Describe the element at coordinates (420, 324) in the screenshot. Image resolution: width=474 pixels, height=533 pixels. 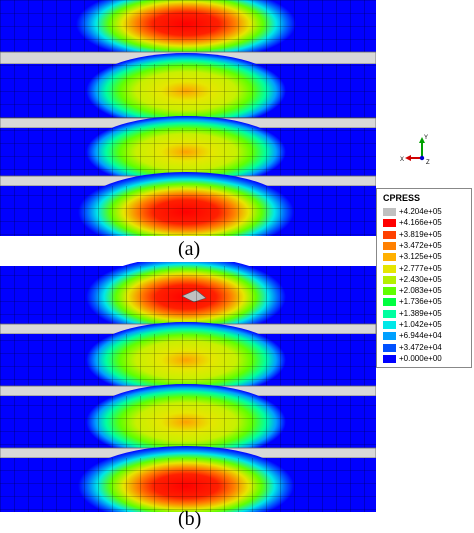
I see `legend-label: +1.042e+05` at that location.